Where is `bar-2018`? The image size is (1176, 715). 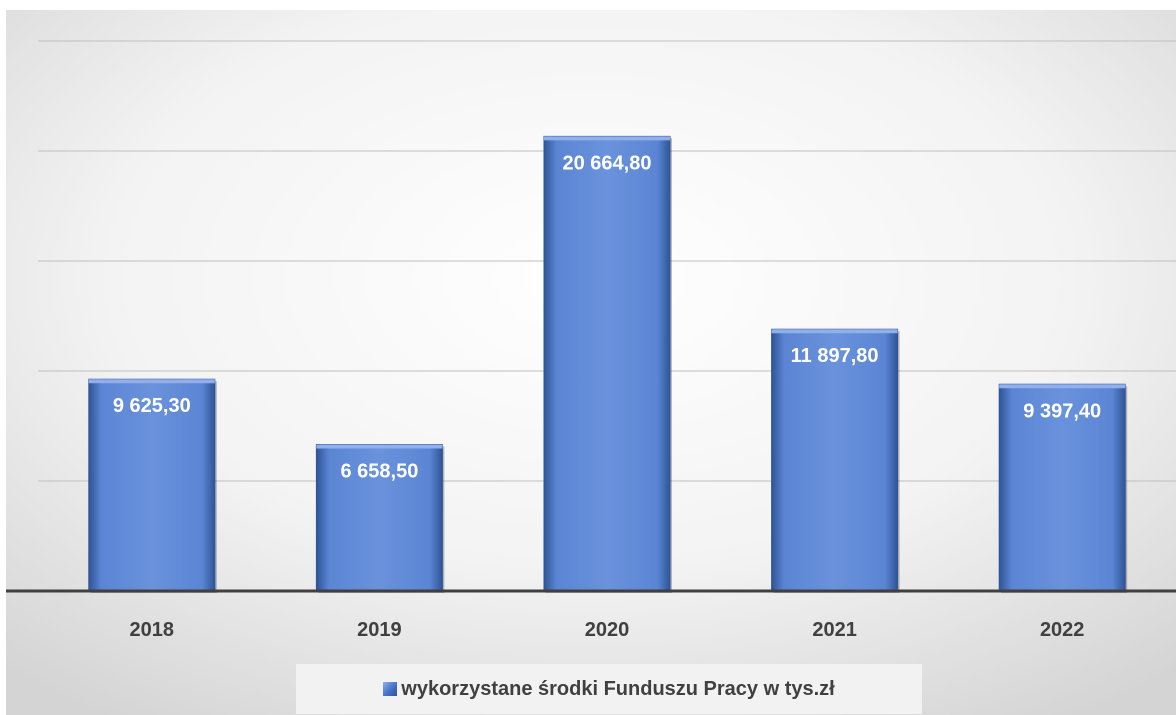
bar-2018 is located at coordinates (152, 485).